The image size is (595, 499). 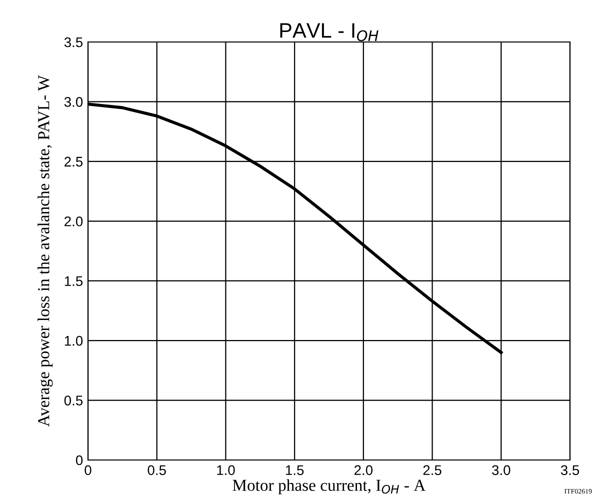 I want to click on x-tick-label: 0.5, so click(x=157, y=470).